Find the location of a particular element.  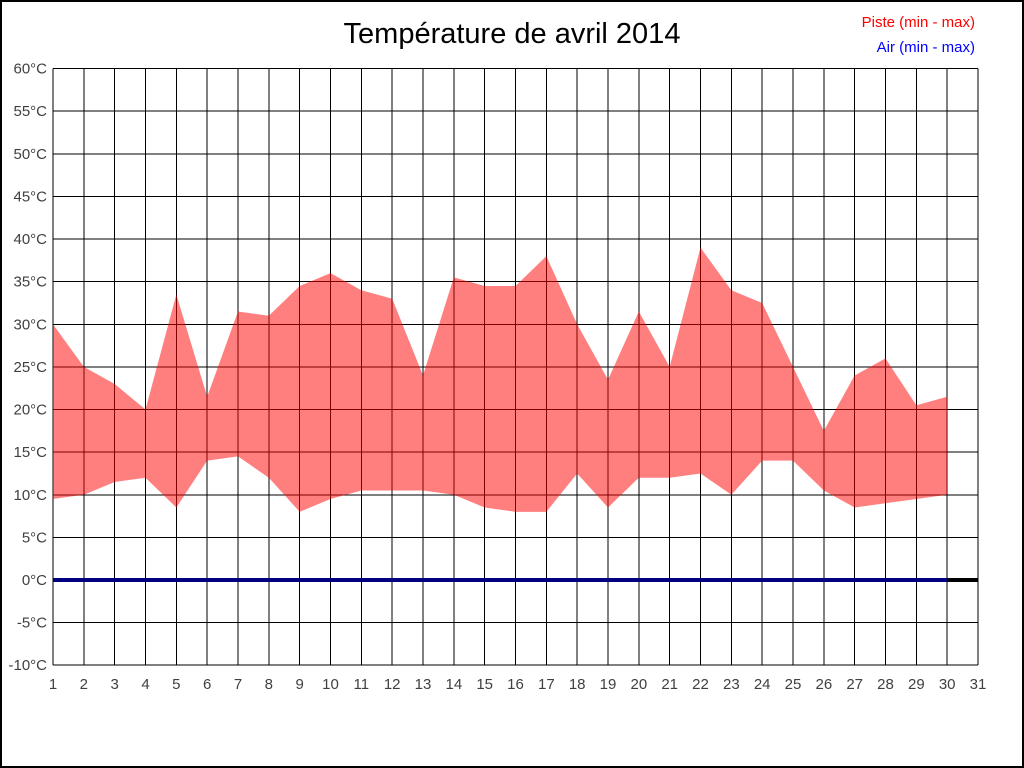

svg-text: 15°C is located at coordinates (30, 452).